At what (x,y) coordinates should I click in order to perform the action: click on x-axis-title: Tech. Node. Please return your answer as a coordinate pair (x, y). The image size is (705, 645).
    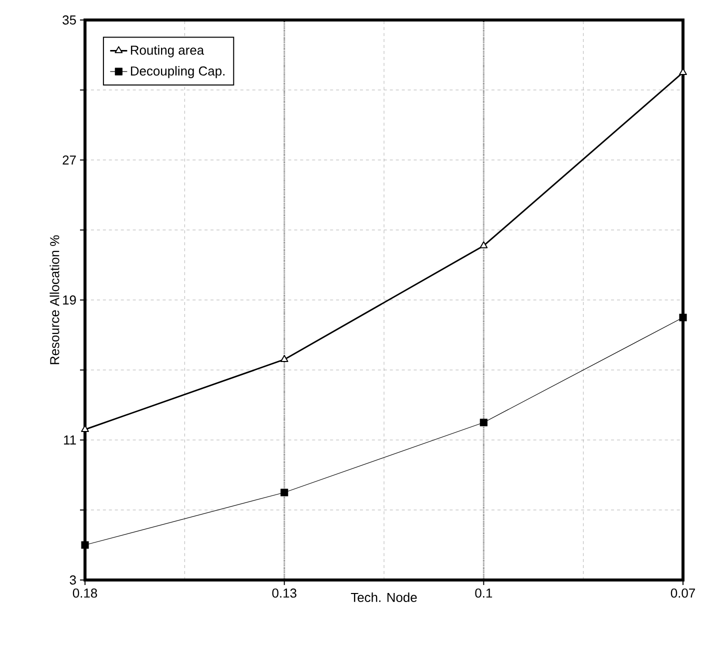
    Looking at the image, I should click on (383, 597).